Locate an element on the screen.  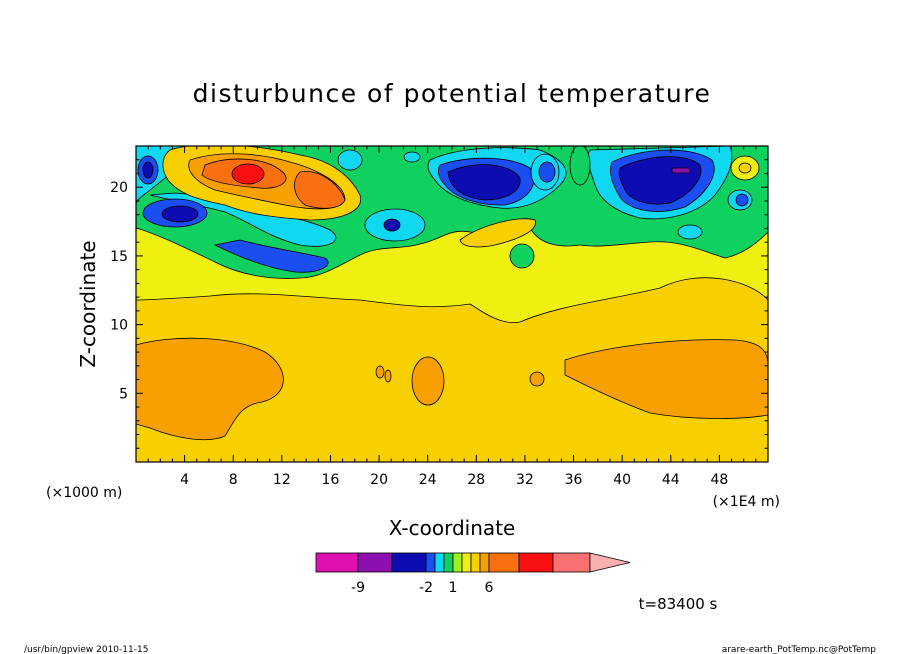
region-lower-right-orange-blob is located at coordinates (666, 379).